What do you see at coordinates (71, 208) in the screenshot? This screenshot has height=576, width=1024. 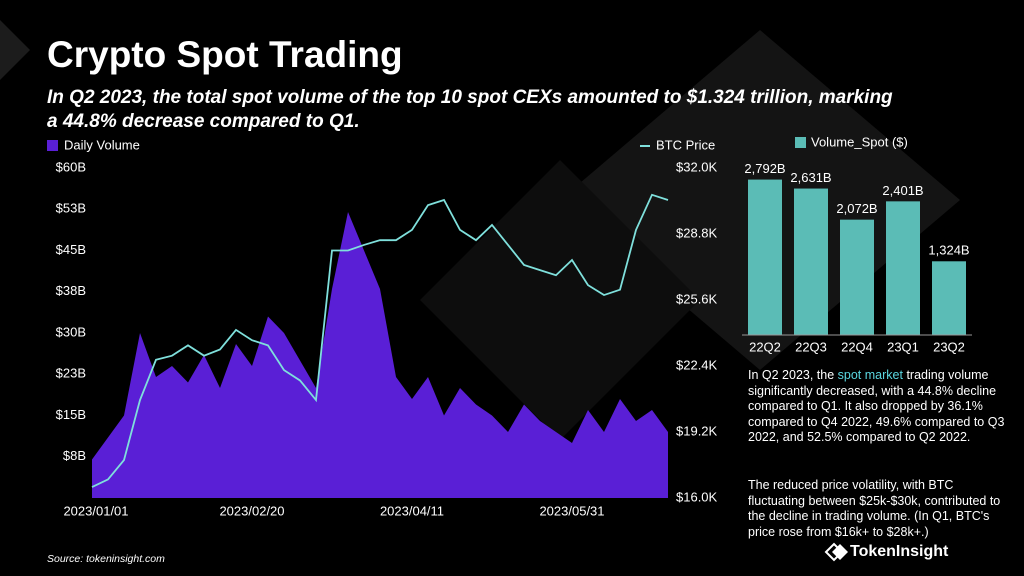 I see `y-tick-label: $53B` at bounding box center [71, 208].